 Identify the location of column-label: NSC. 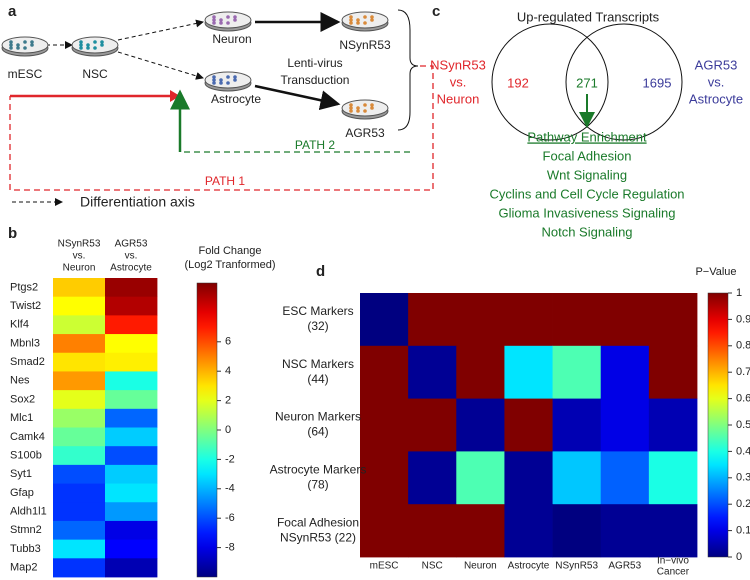
(432, 566).